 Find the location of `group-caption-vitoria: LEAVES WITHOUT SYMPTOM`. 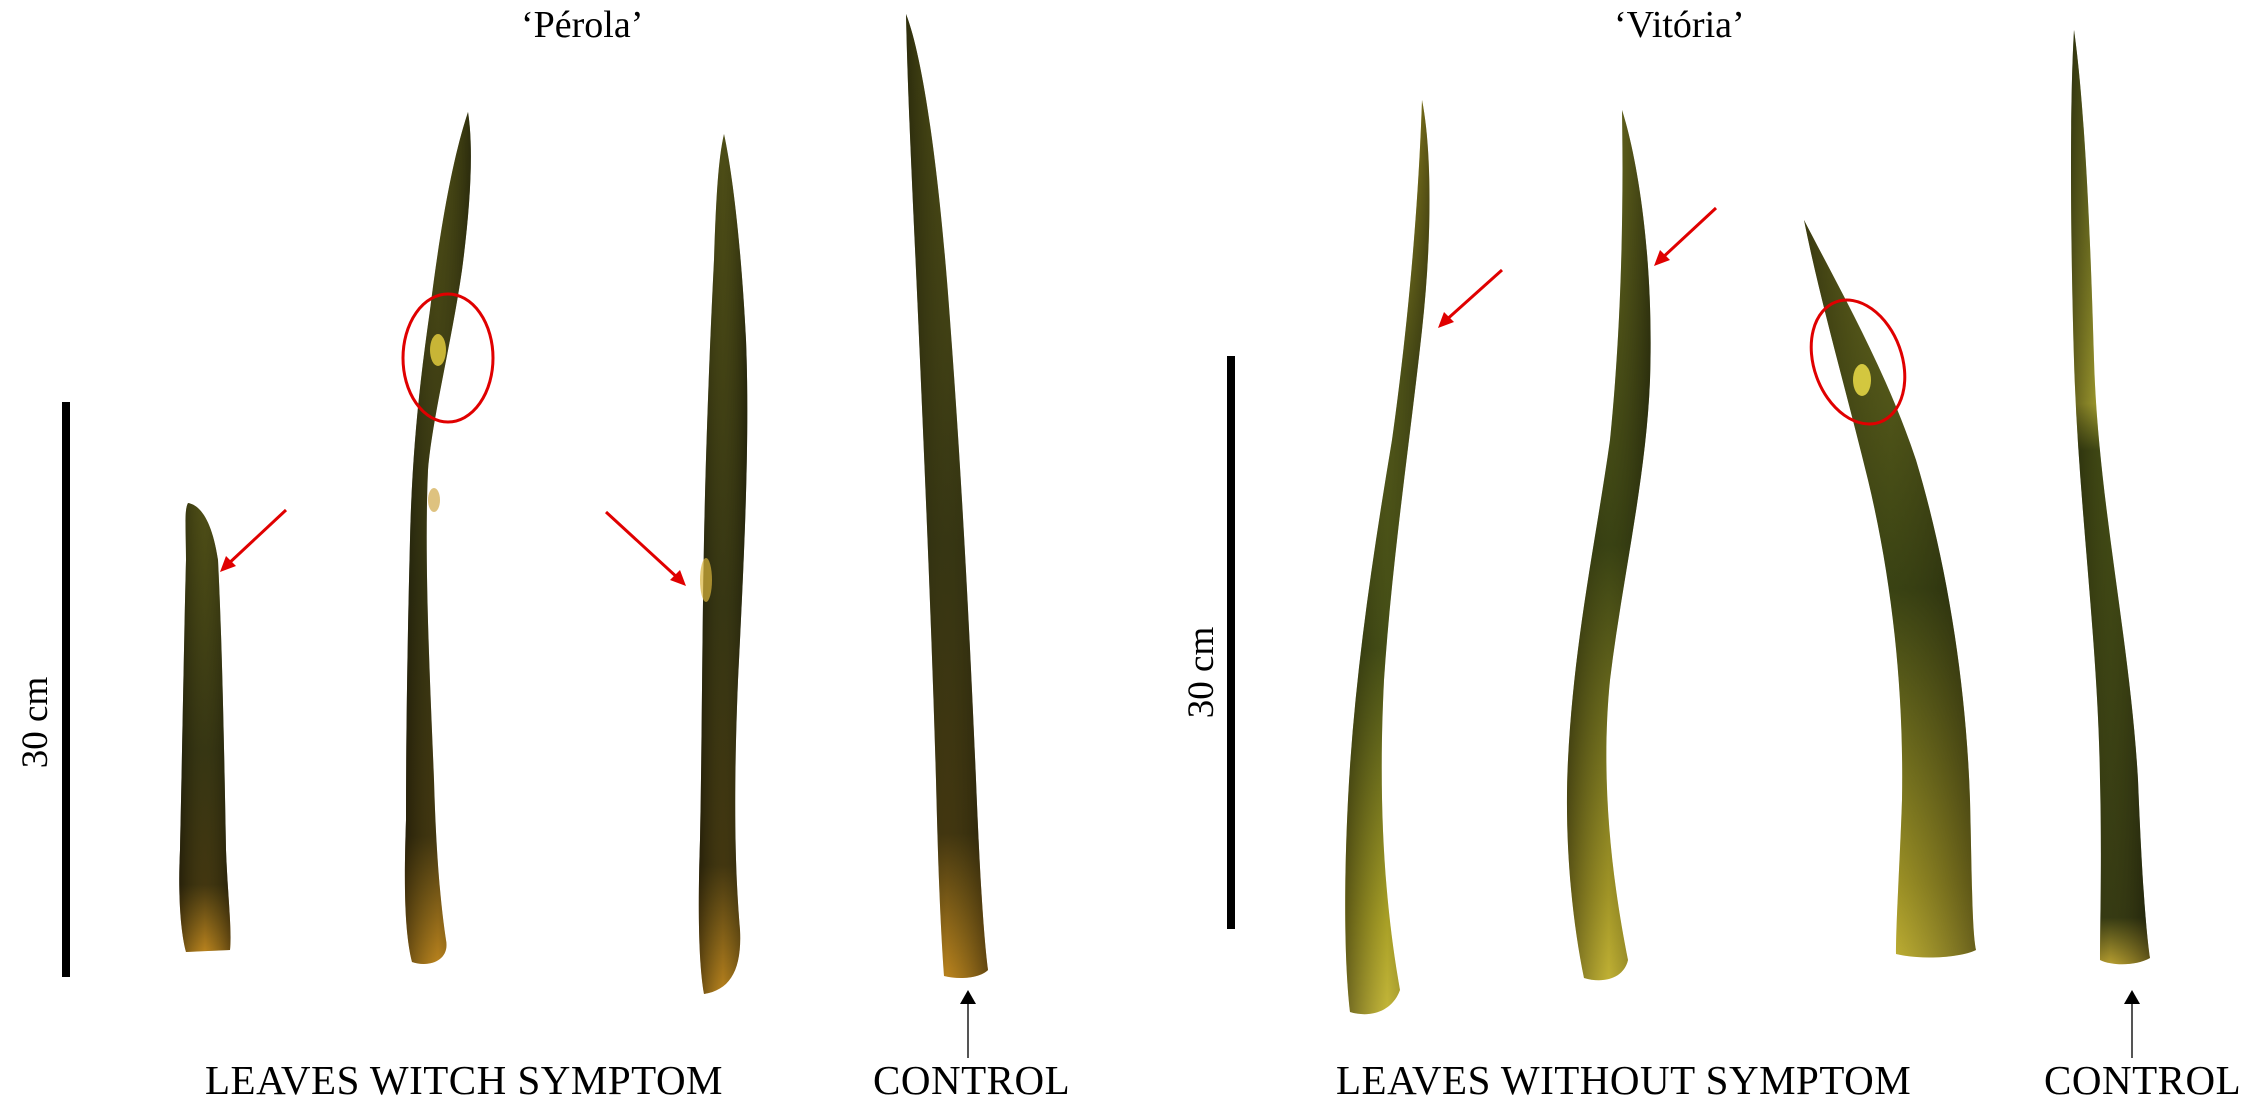

group-caption-vitoria: LEAVES WITHOUT SYMPTOM is located at coordinates (1624, 1080).